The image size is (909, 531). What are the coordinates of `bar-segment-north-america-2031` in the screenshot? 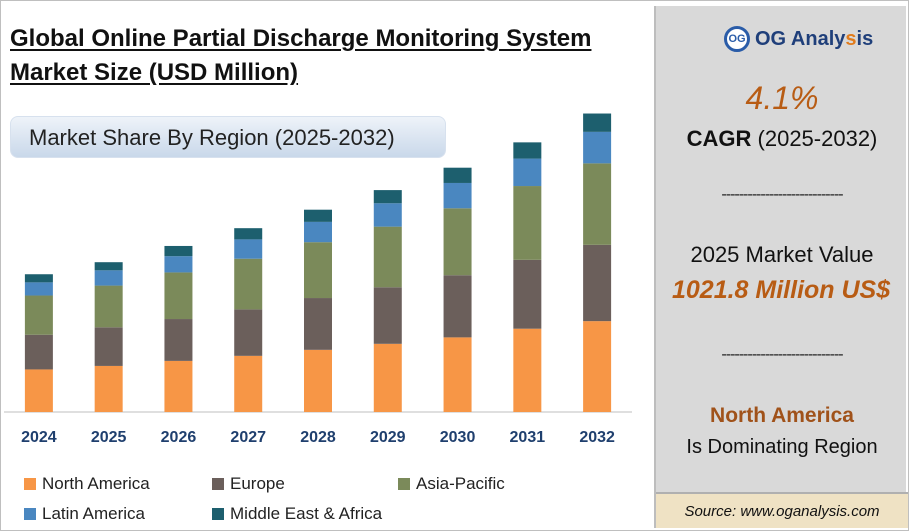 It's located at (527, 370).